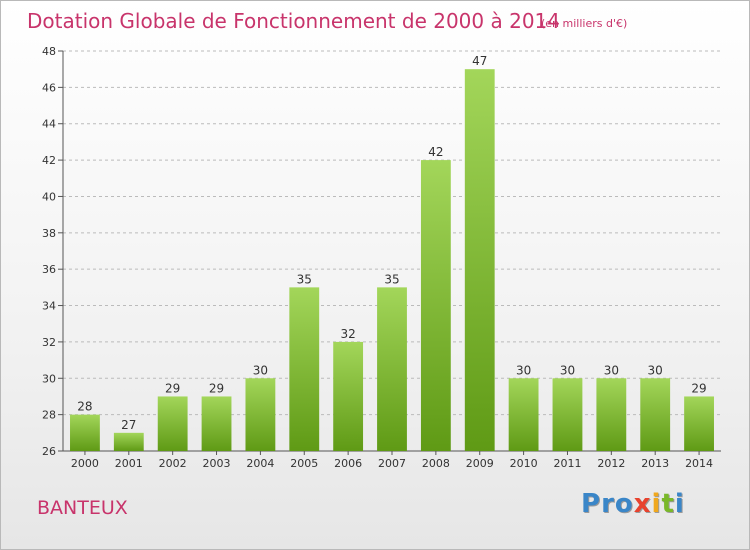 The height and width of the screenshot is (550, 750). I want to click on y-tick-label: 48, so click(49, 51).